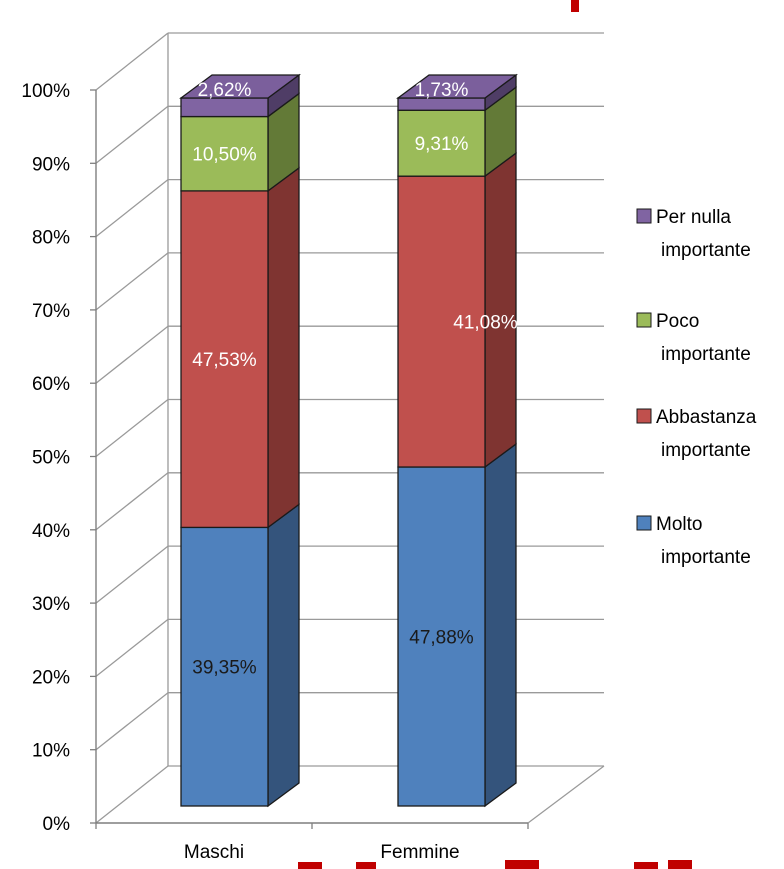 This screenshot has height=869, width=784. I want to click on data-label: 2,62%, so click(225, 90).